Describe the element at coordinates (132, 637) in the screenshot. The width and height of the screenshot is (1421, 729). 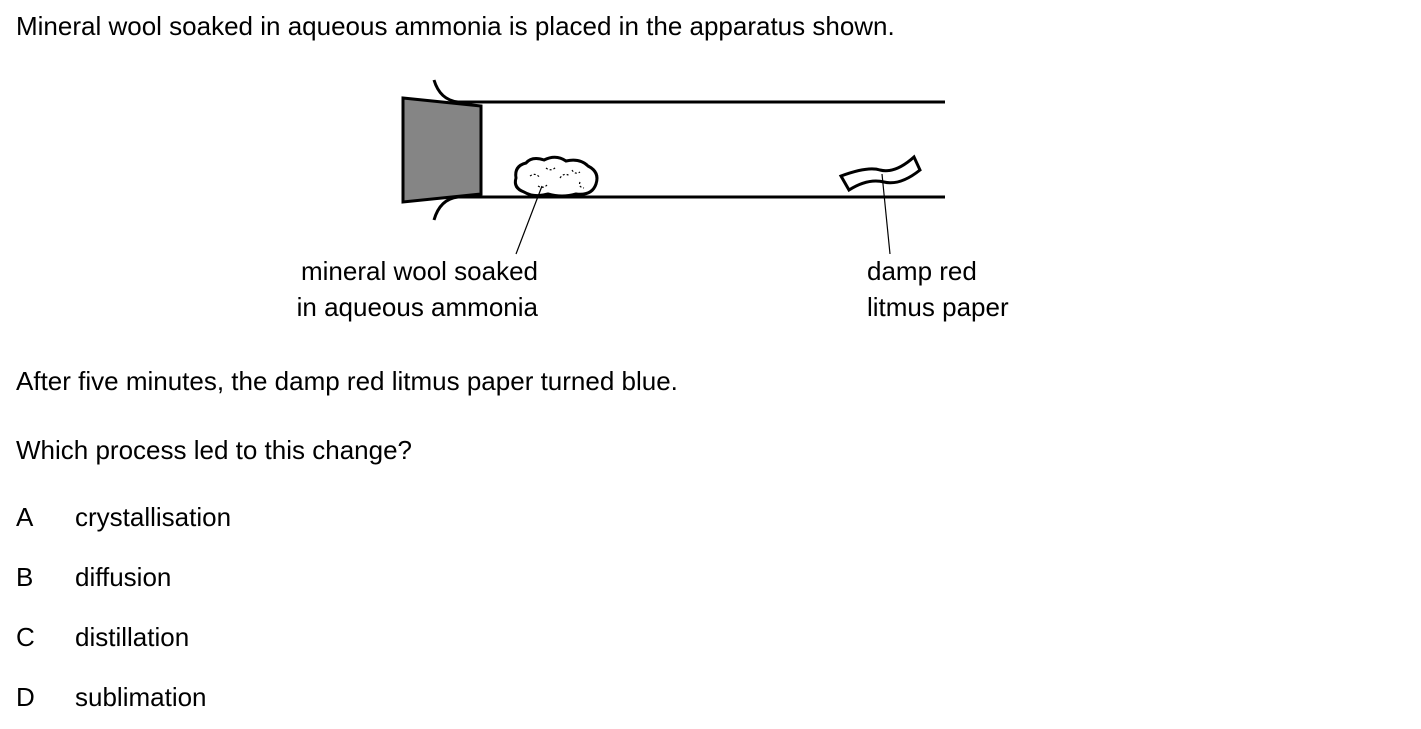
I see `option-text: distillation` at that location.